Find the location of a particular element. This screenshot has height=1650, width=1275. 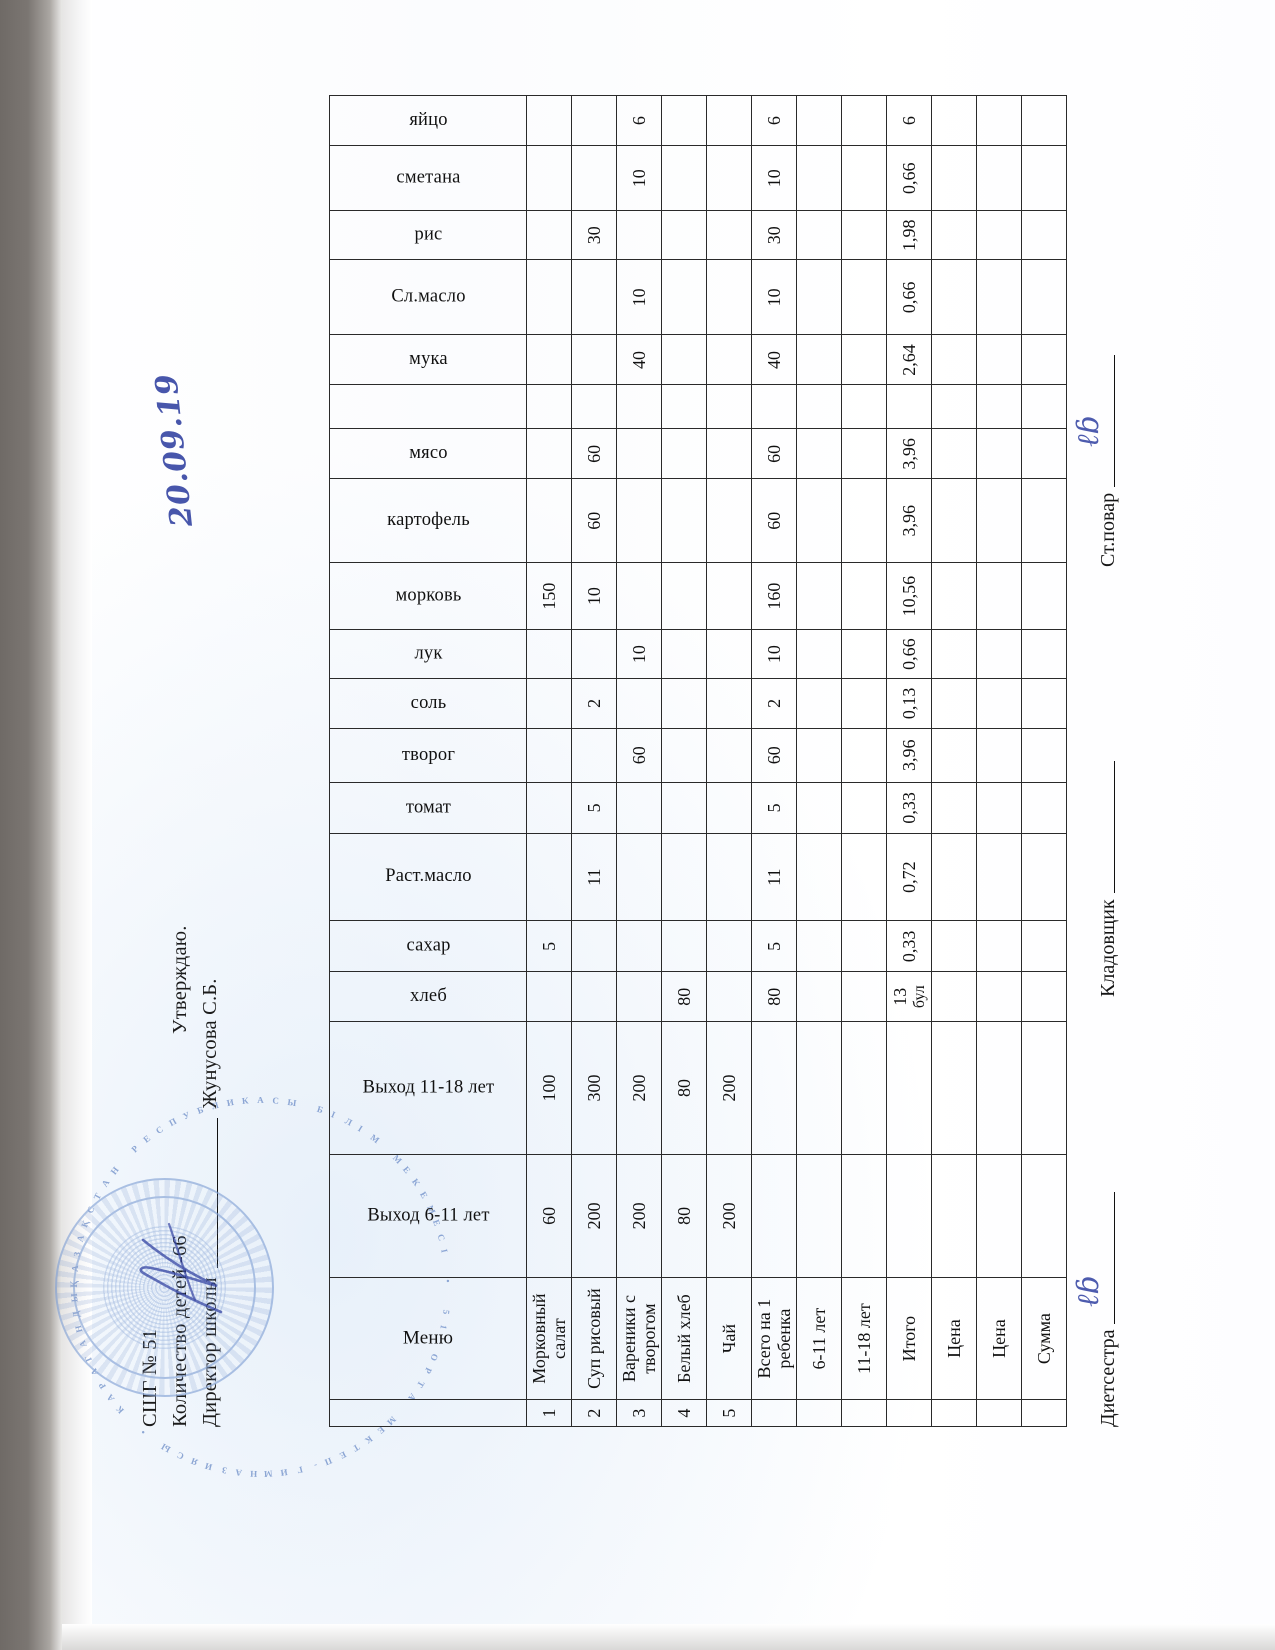

column-header-label: Выход 6-11 лет is located at coordinates (428, 1215).